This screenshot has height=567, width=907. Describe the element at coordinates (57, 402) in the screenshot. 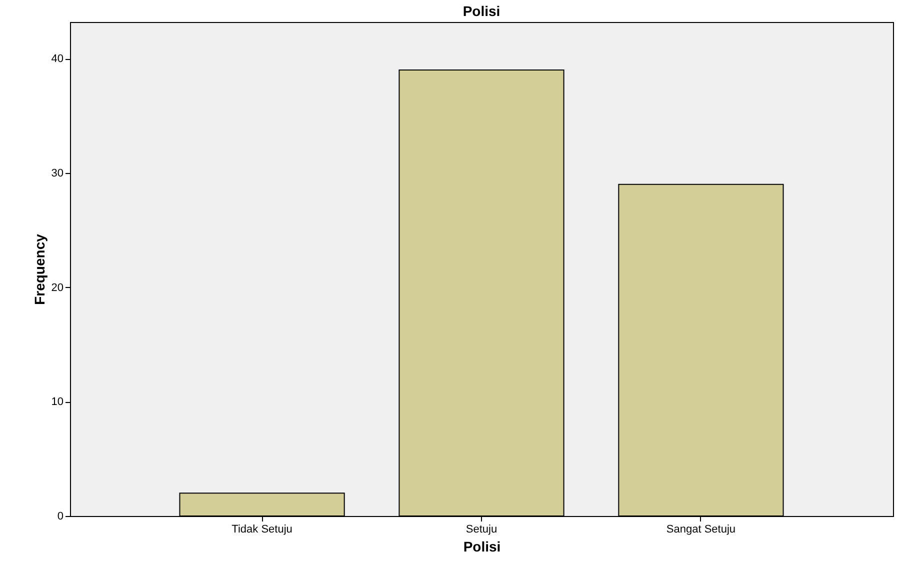

I see `y-tick-label: 10` at that location.